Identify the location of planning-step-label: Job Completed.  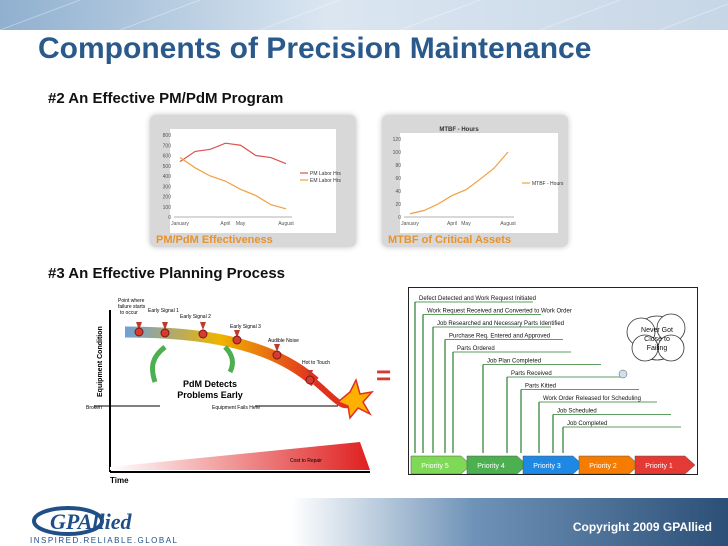
(587, 424).